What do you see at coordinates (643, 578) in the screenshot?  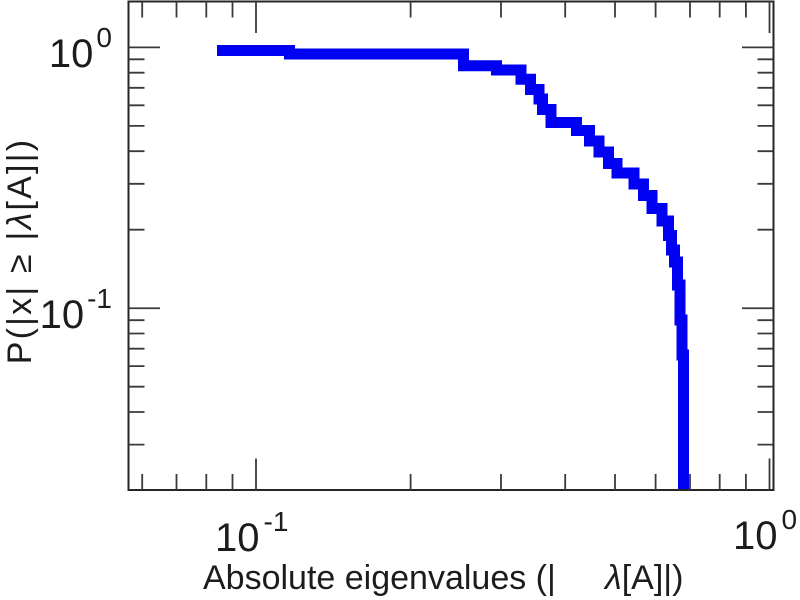 I see `svg-text: λ[A]|)` at bounding box center [643, 578].